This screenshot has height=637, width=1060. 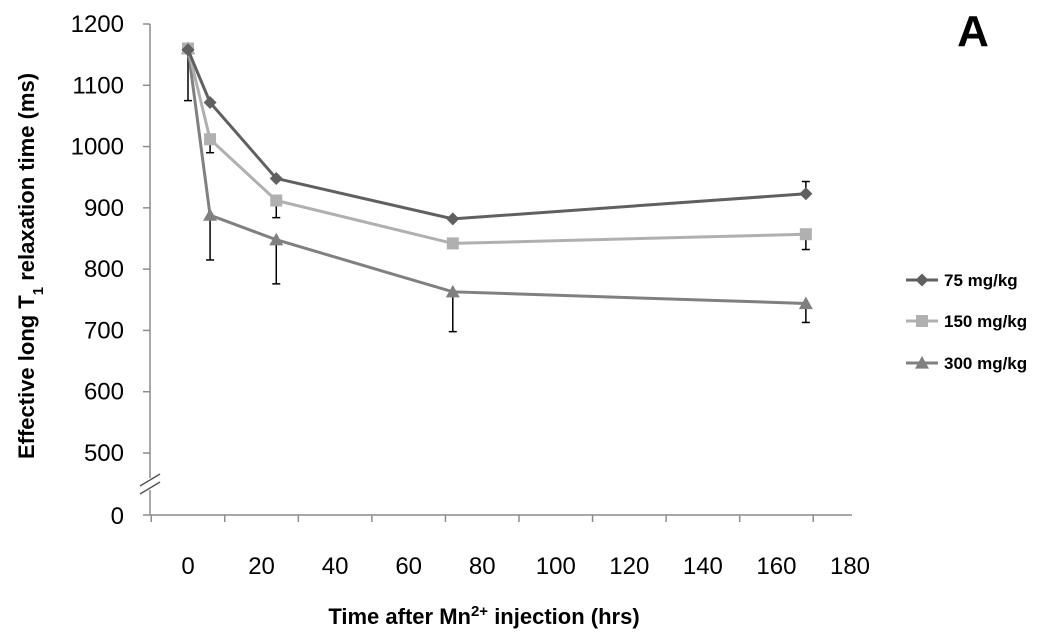 What do you see at coordinates (98, 85) in the screenshot?
I see `y-tick-label: 1100` at bounding box center [98, 85].